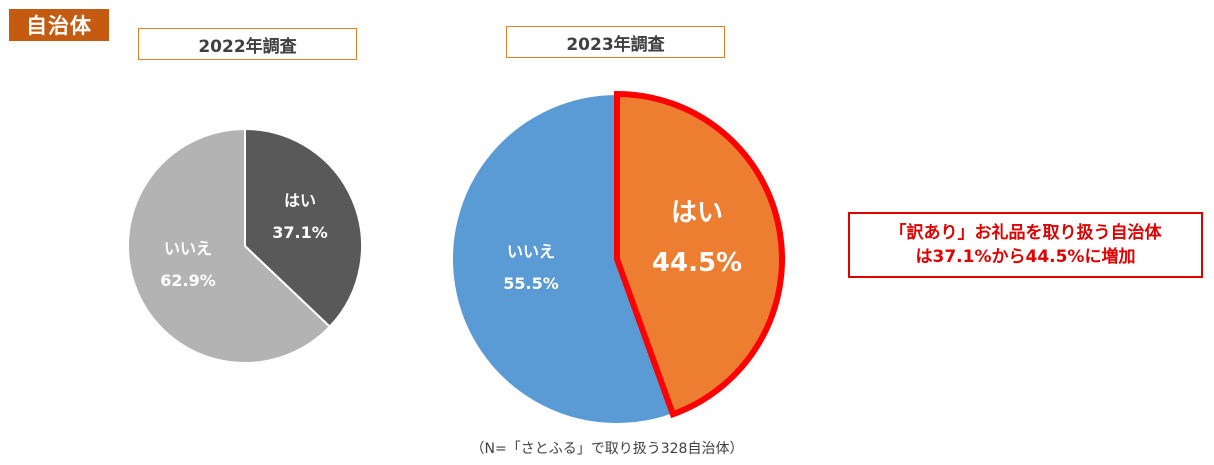  What do you see at coordinates (531, 283) in the screenshot?
I see `slice-value-no: 55.5%` at bounding box center [531, 283].